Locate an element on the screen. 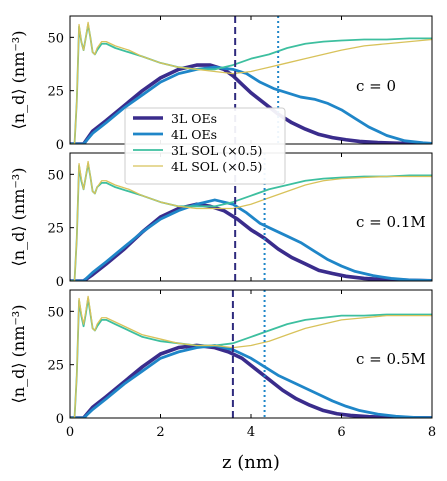 The image size is (447, 481). panel-annotation: c = 0 is located at coordinates (376, 86).